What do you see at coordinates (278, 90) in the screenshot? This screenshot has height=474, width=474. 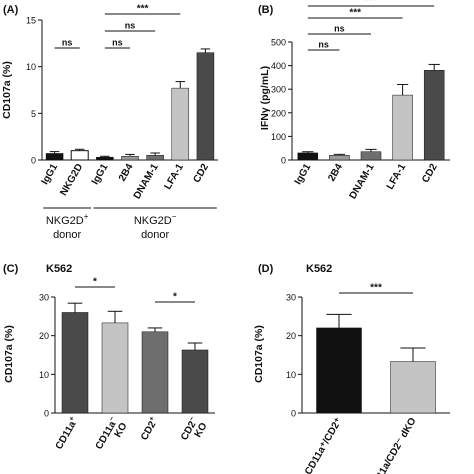 I see `y-tick-label: 300` at bounding box center [278, 90].